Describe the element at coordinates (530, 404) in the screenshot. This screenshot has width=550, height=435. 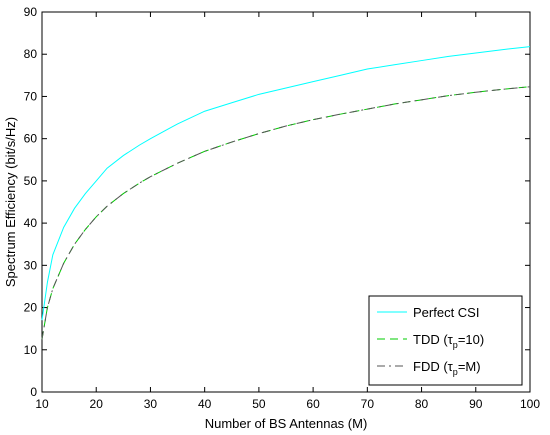
I see `x-tick-label: 100` at that location.